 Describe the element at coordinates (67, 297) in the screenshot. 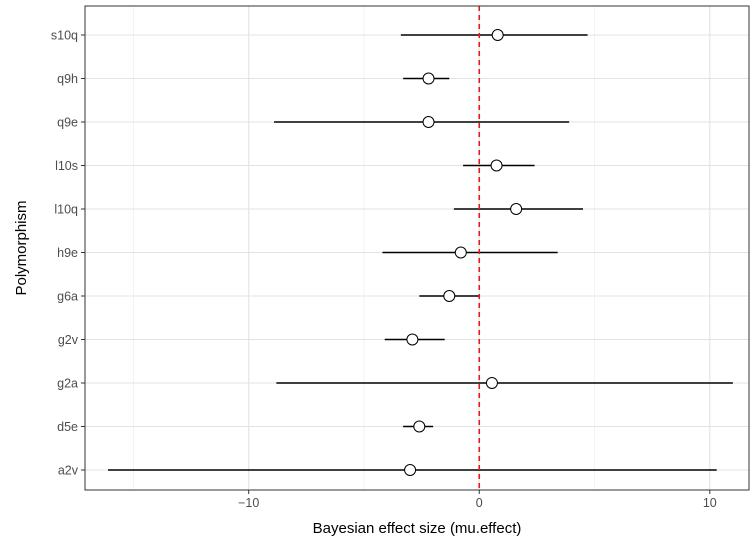

I see `y-tick-label: g6a` at that location.